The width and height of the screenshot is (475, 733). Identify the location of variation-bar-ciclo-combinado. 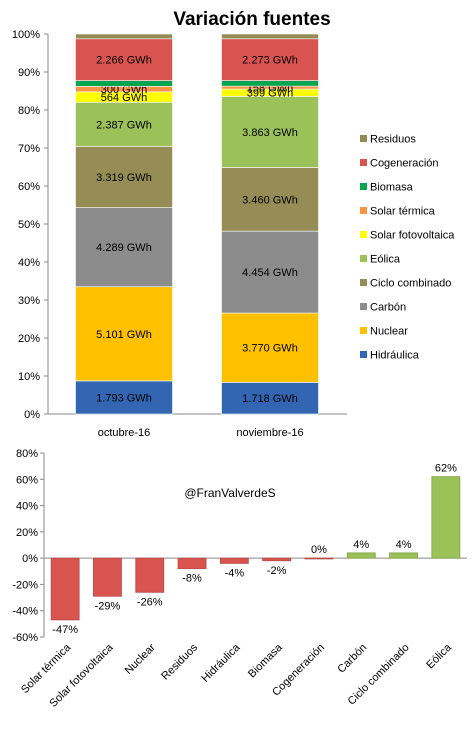
(403, 555).